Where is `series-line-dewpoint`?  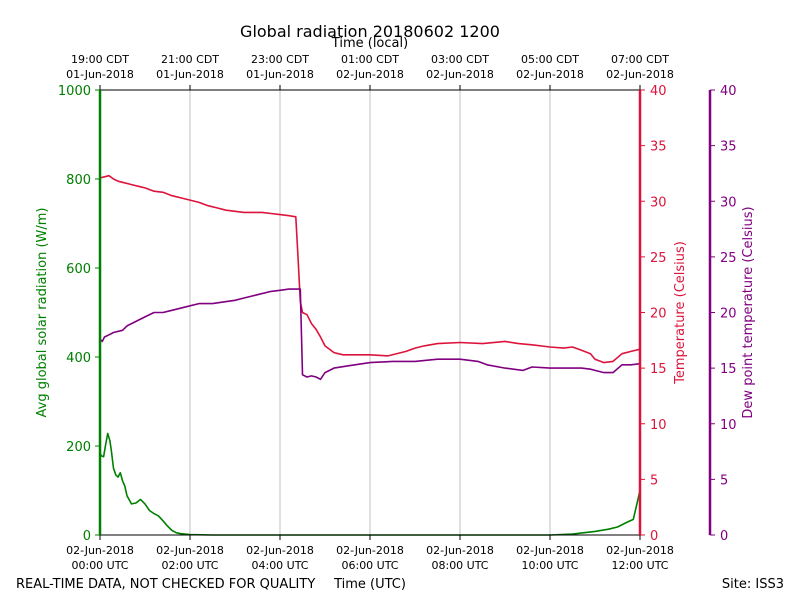
series-line-dewpoint is located at coordinates (370, 334).